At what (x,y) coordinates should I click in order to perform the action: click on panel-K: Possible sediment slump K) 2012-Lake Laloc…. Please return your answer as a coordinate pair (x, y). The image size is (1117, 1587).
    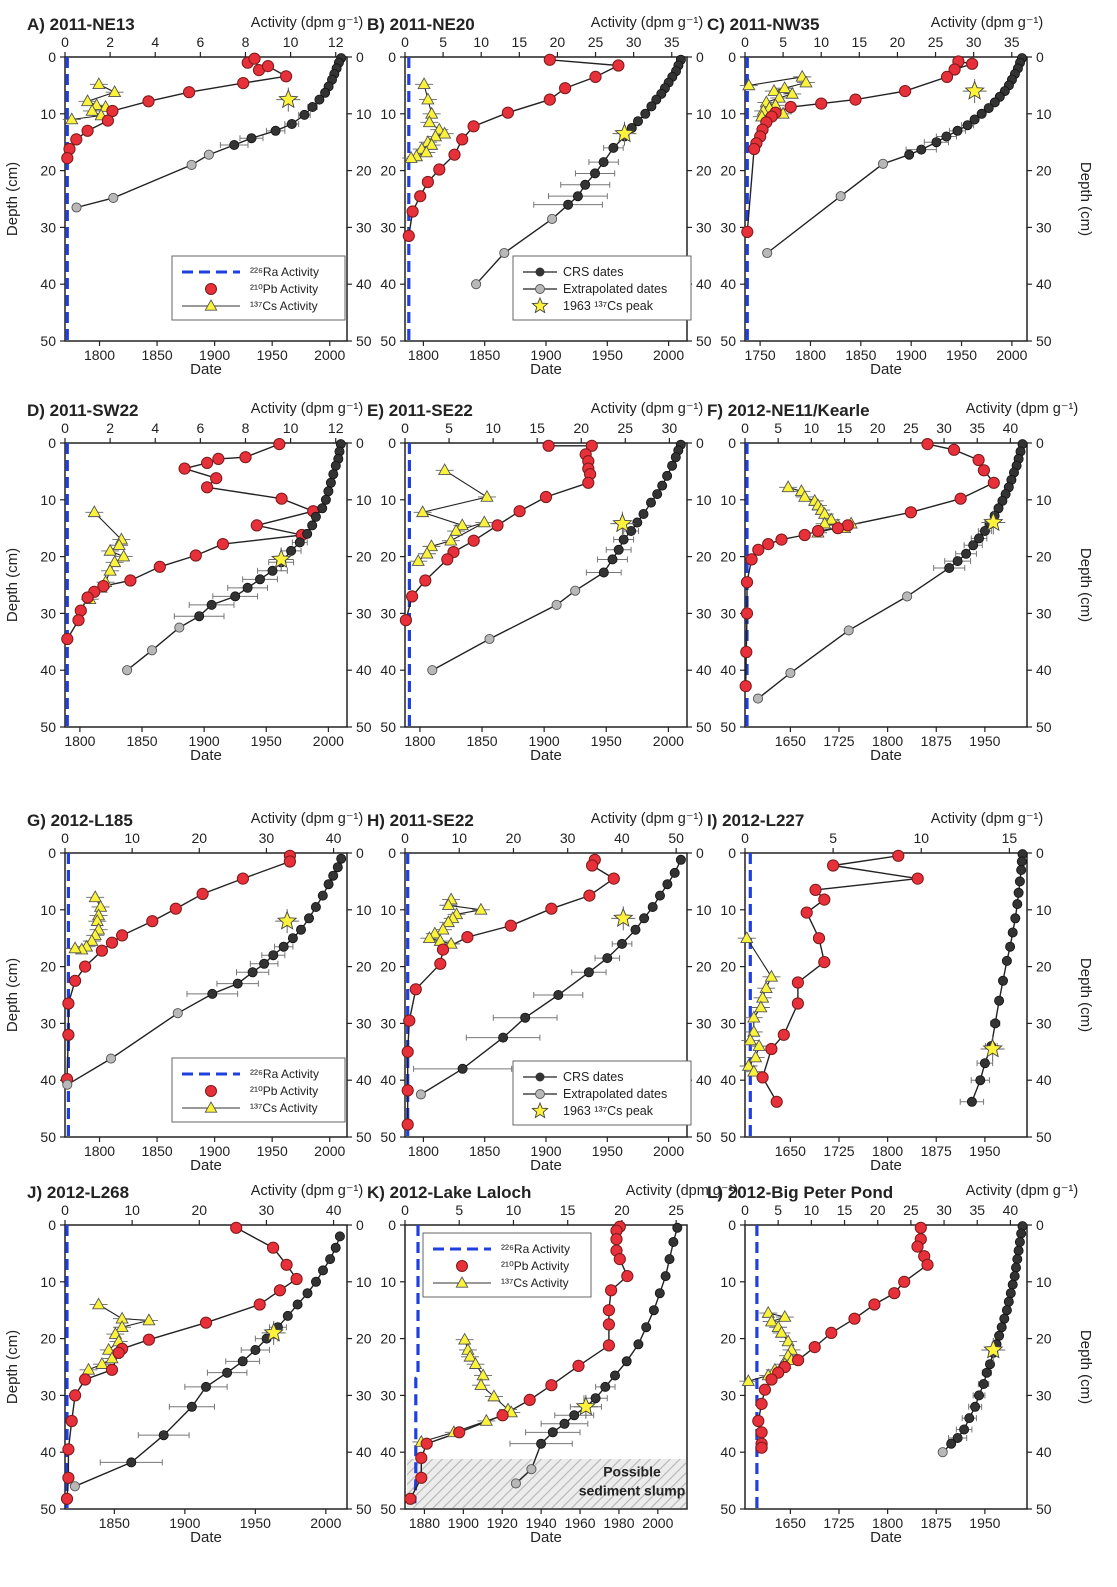
    Looking at the image, I should click on (552, 1364).